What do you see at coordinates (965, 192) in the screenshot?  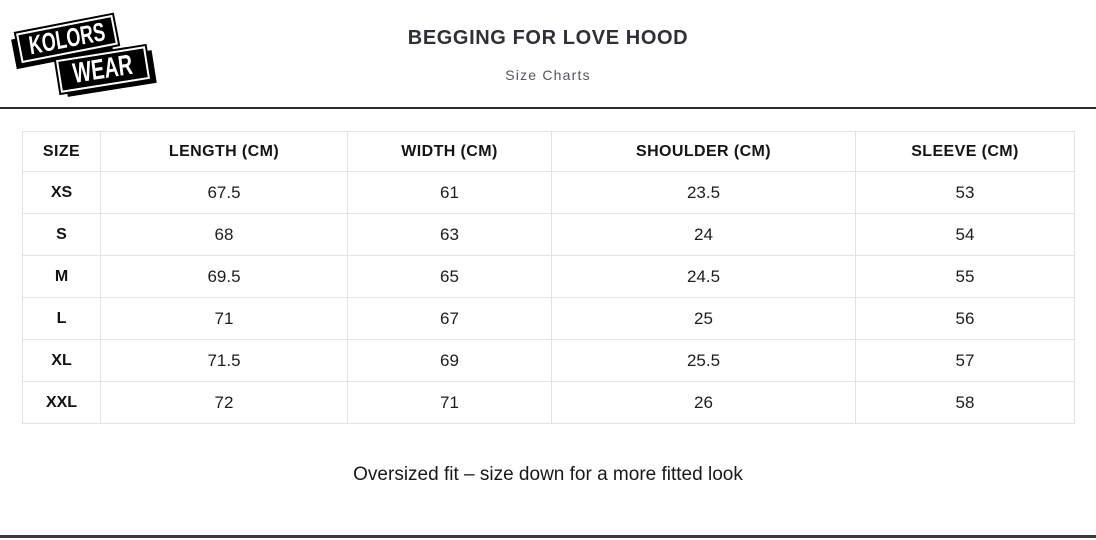 I see `cell-sleeve: 53` at bounding box center [965, 192].